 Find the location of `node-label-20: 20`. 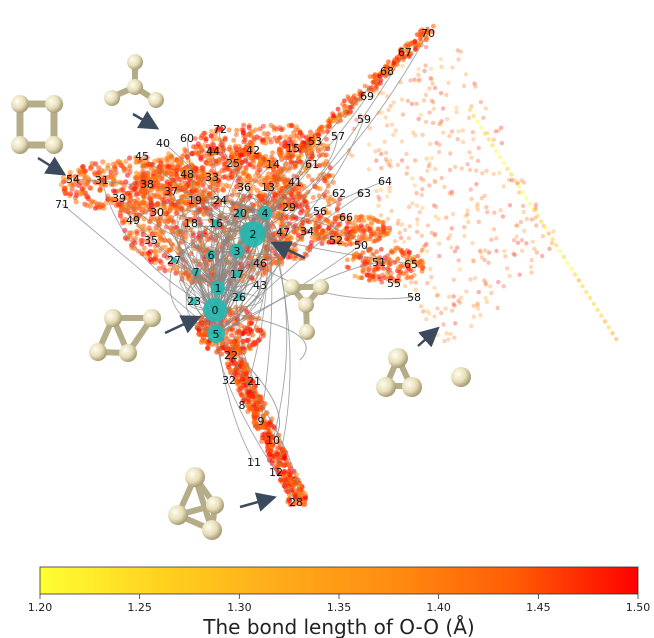

node-label-20: 20 is located at coordinates (240, 213).